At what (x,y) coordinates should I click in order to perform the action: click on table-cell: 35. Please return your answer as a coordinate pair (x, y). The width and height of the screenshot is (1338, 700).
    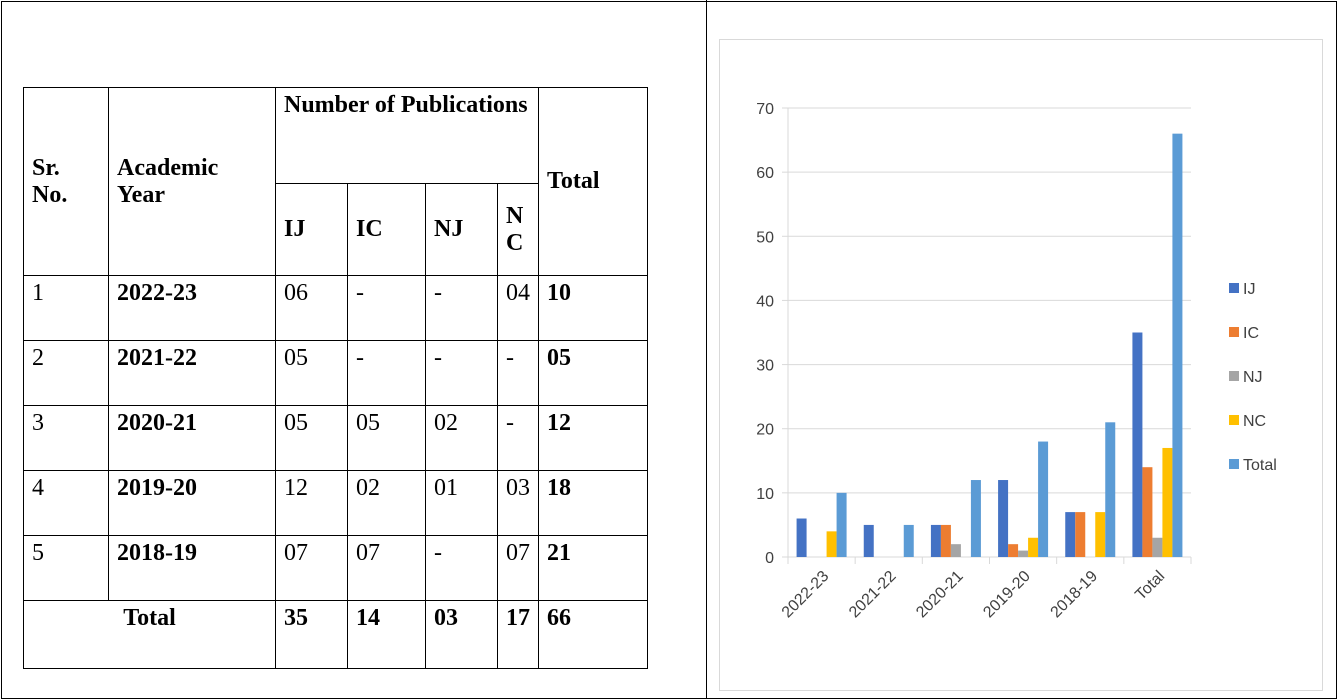
    Looking at the image, I should click on (311, 634).